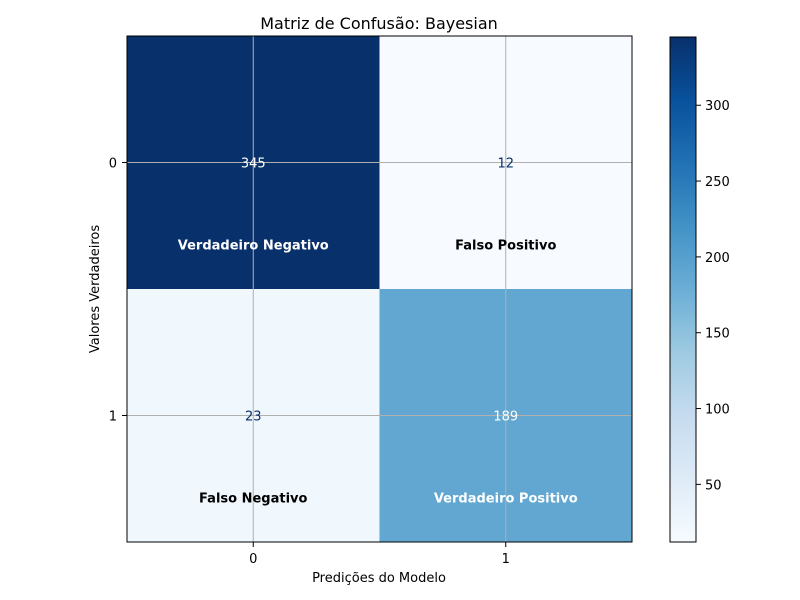 The width and height of the screenshot is (800, 600). What do you see at coordinates (253, 499) in the screenshot?
I see `cell-label-1-0: Falso Negativo` at bounding box center [253, 499].